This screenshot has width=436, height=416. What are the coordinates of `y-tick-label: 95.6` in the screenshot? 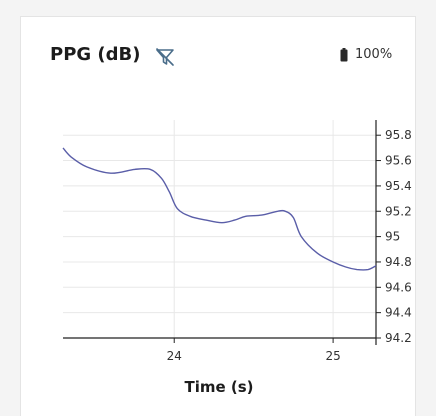 It's located at (398, 161).